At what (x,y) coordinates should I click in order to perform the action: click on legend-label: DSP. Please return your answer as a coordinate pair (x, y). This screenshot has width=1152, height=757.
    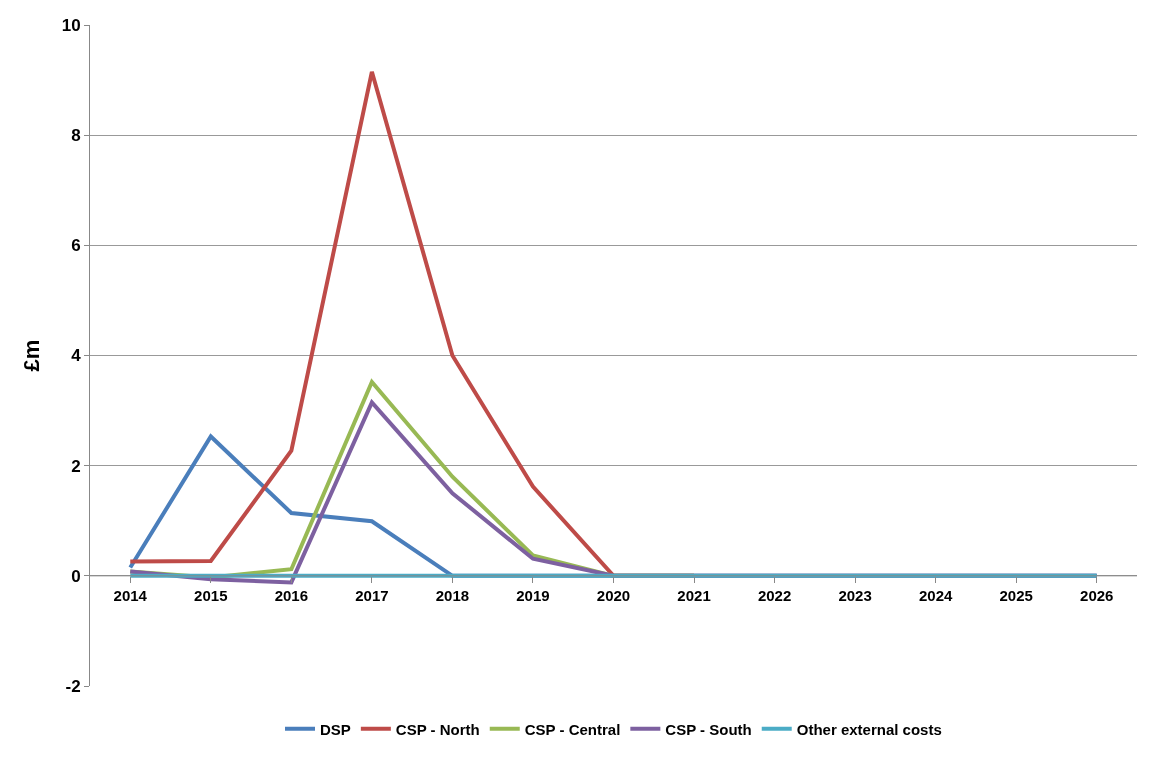
    Looking at the image, I should click on (335, 729).